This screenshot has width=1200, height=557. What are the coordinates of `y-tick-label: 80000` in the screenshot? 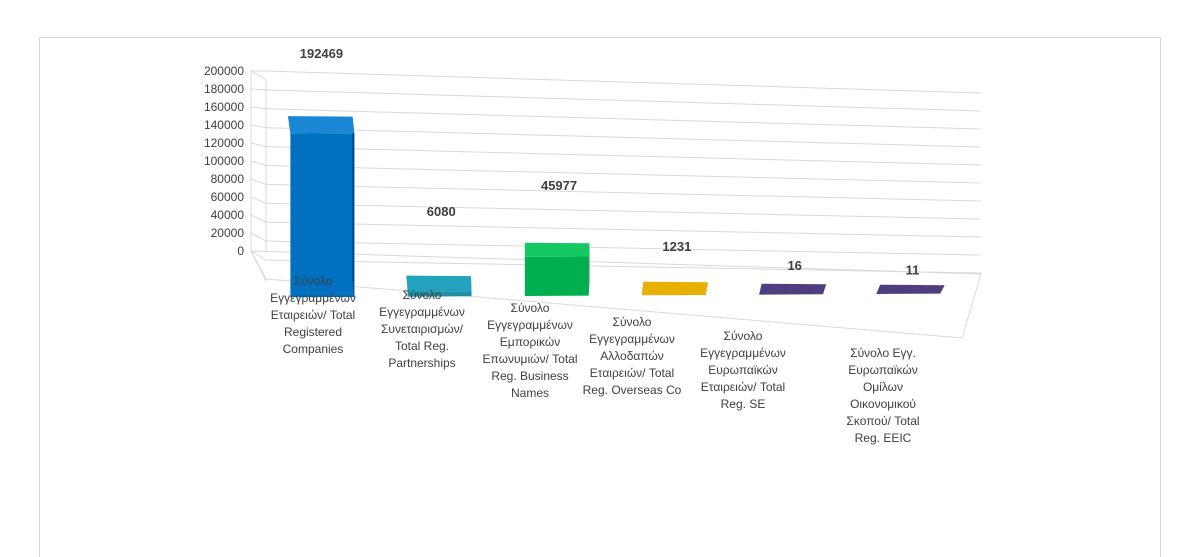 It's located at (228, 179).